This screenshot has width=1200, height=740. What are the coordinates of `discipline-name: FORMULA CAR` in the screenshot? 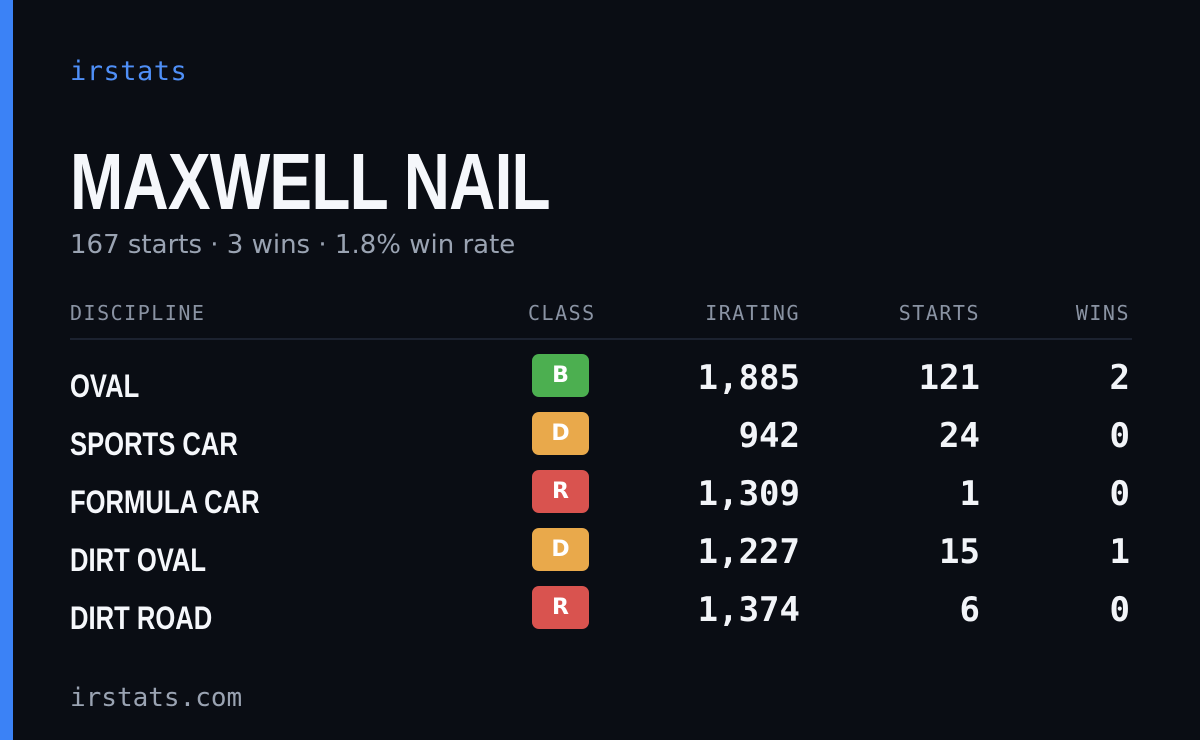 It's located at (165, 502).